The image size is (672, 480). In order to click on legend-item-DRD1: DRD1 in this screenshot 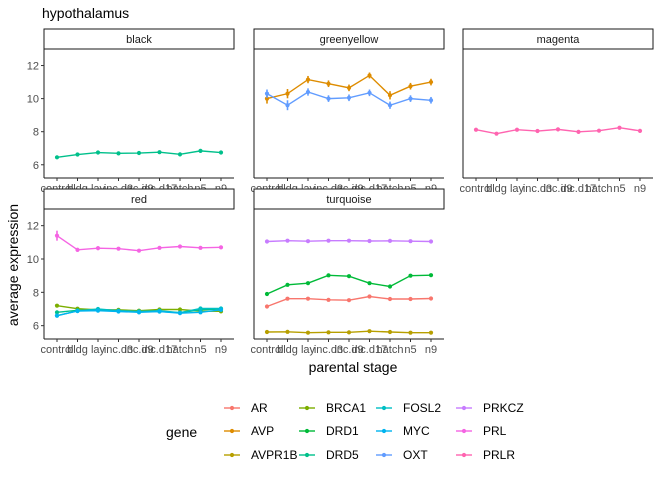, I will do `click(329, 431)`.